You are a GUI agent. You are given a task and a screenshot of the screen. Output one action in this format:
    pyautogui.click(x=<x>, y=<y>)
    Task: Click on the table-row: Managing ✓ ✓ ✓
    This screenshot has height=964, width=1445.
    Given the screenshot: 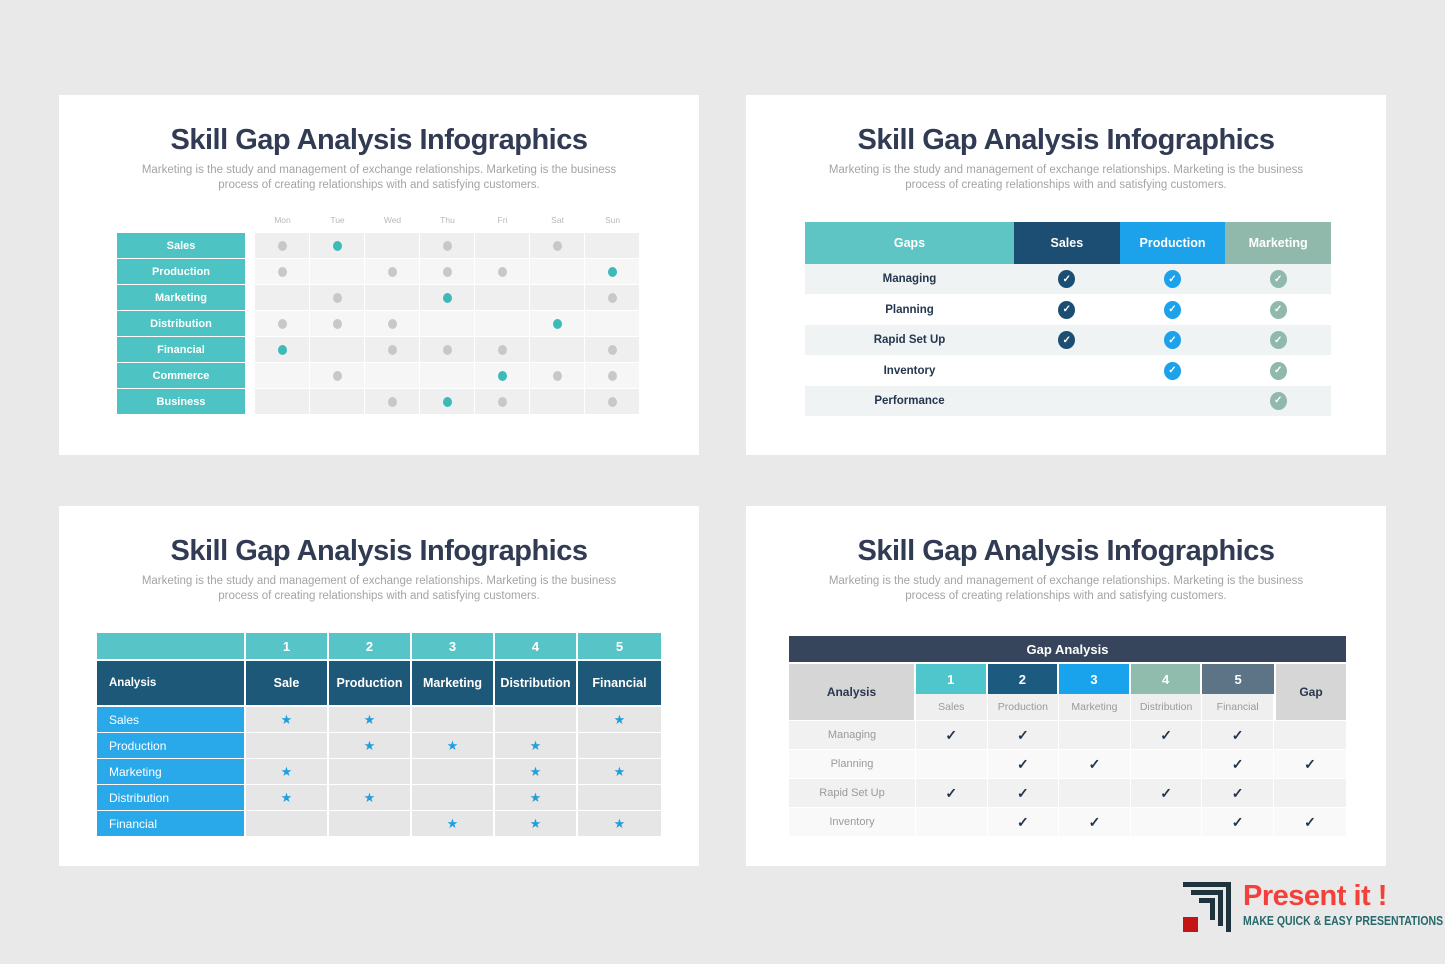 What is the action you would take?
    pyautogui.click(x=1068, y=279)
    